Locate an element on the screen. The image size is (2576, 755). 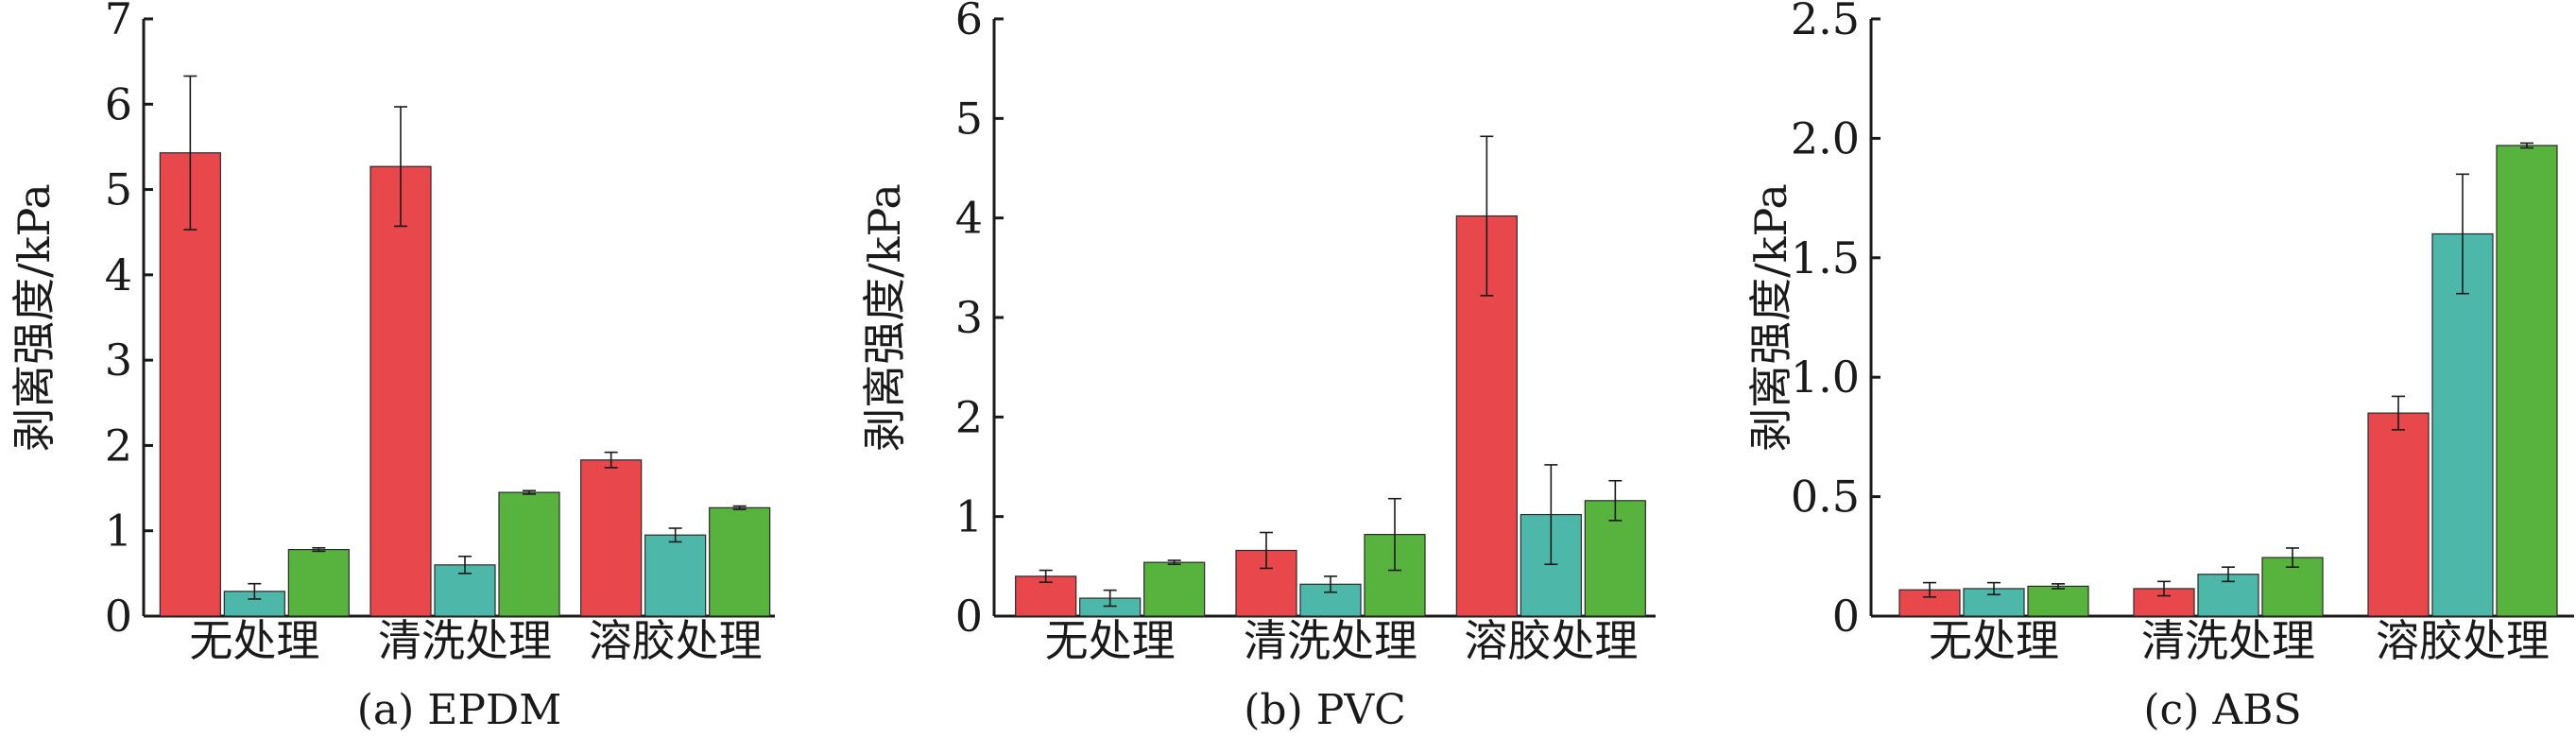
y-tick-label: 7 is located at coordinates (118, 22).